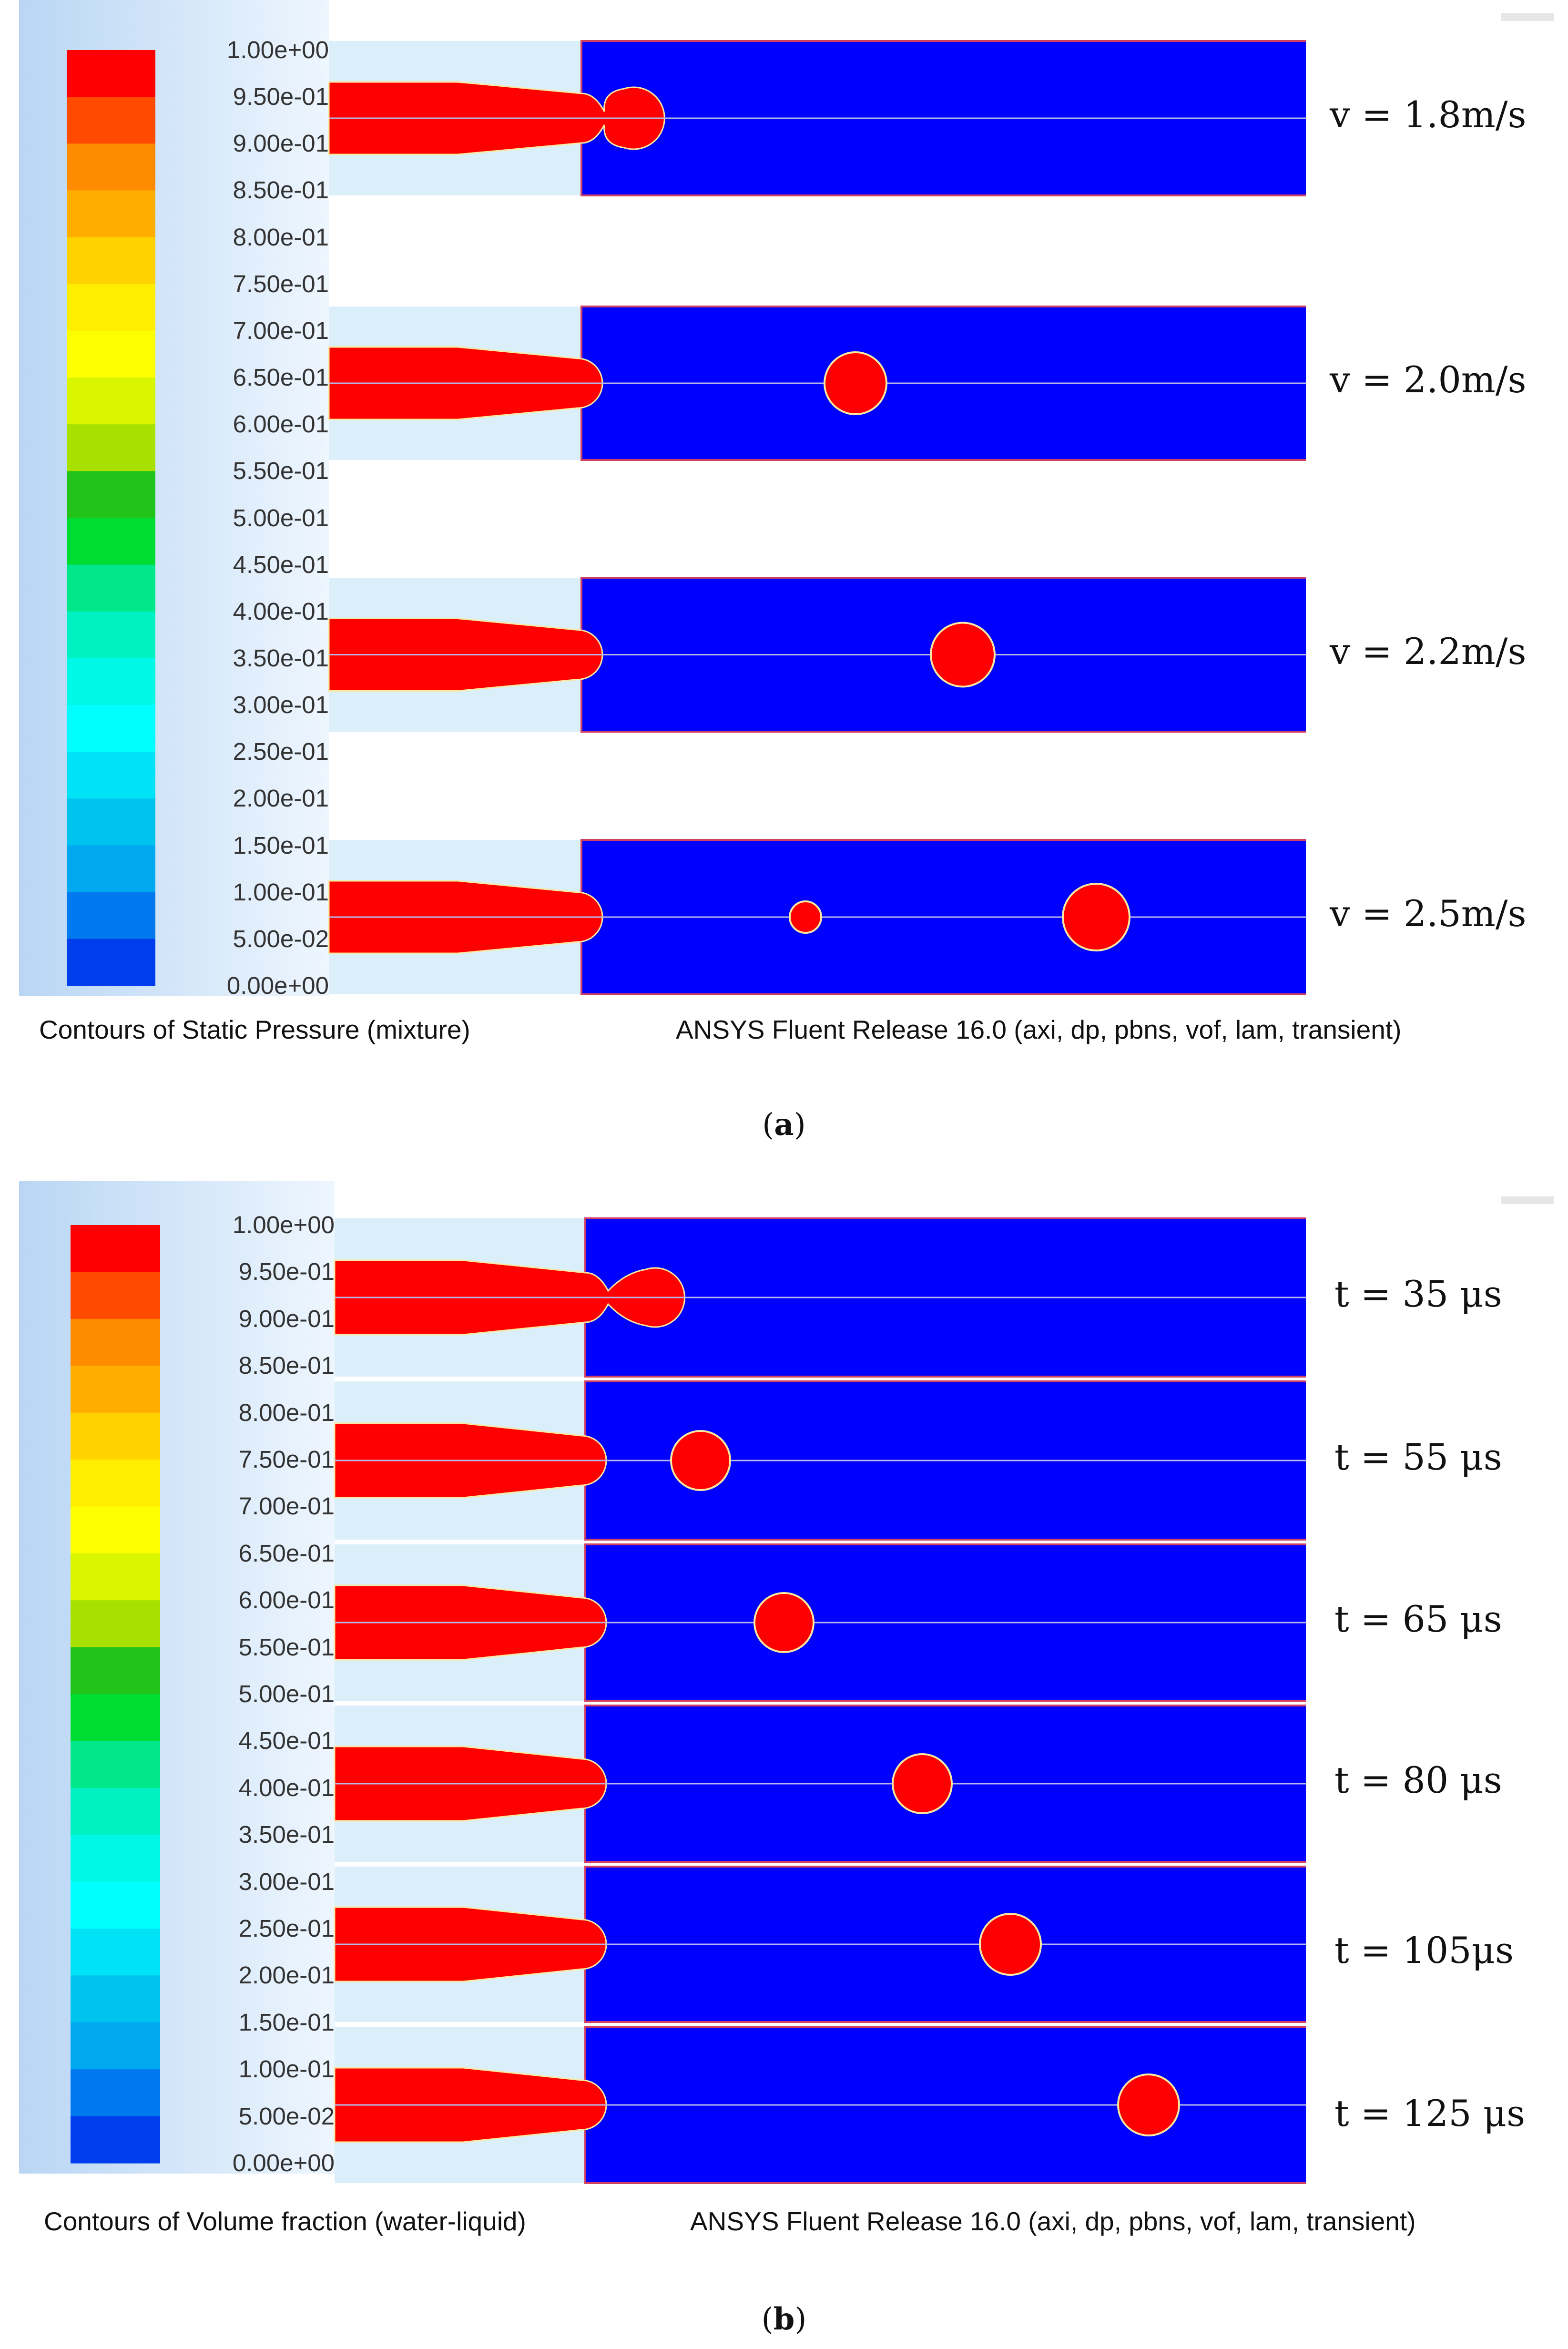  What do you see at coordinates (1418, 1780) in the screenshot?
I see `condition-label: t = 80 μs` at bounding box center [1418, 1780].